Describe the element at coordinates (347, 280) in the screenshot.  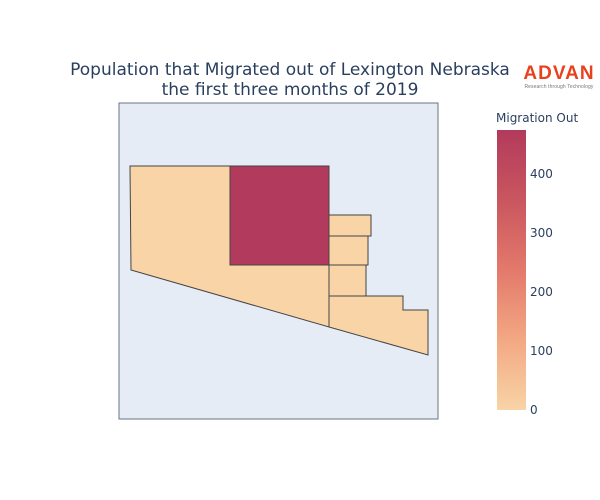
I see `region-south-strip` at that location.